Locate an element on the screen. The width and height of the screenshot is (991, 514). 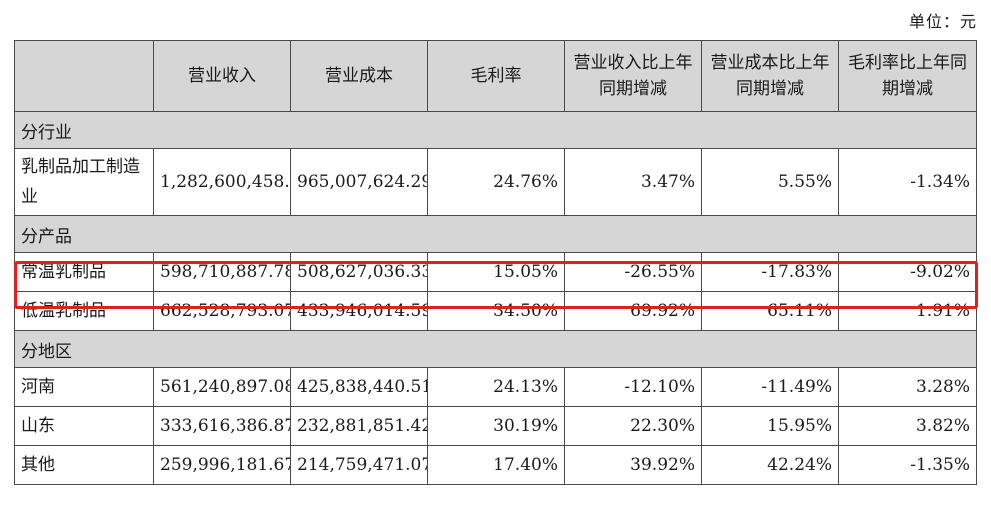
cell-margin-yoy: -1.34% is located at coordinates (907, 182).